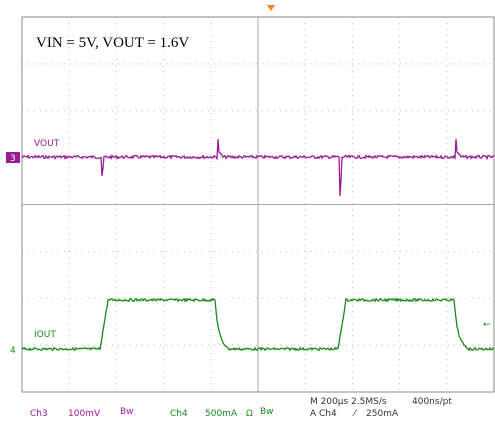 The width and height of the screenshot is (495, 428). What do you see at coordinates (249, 414) in the screenshot?
I see `ch4-ohm: Ω` at bounding box center [249, 414].